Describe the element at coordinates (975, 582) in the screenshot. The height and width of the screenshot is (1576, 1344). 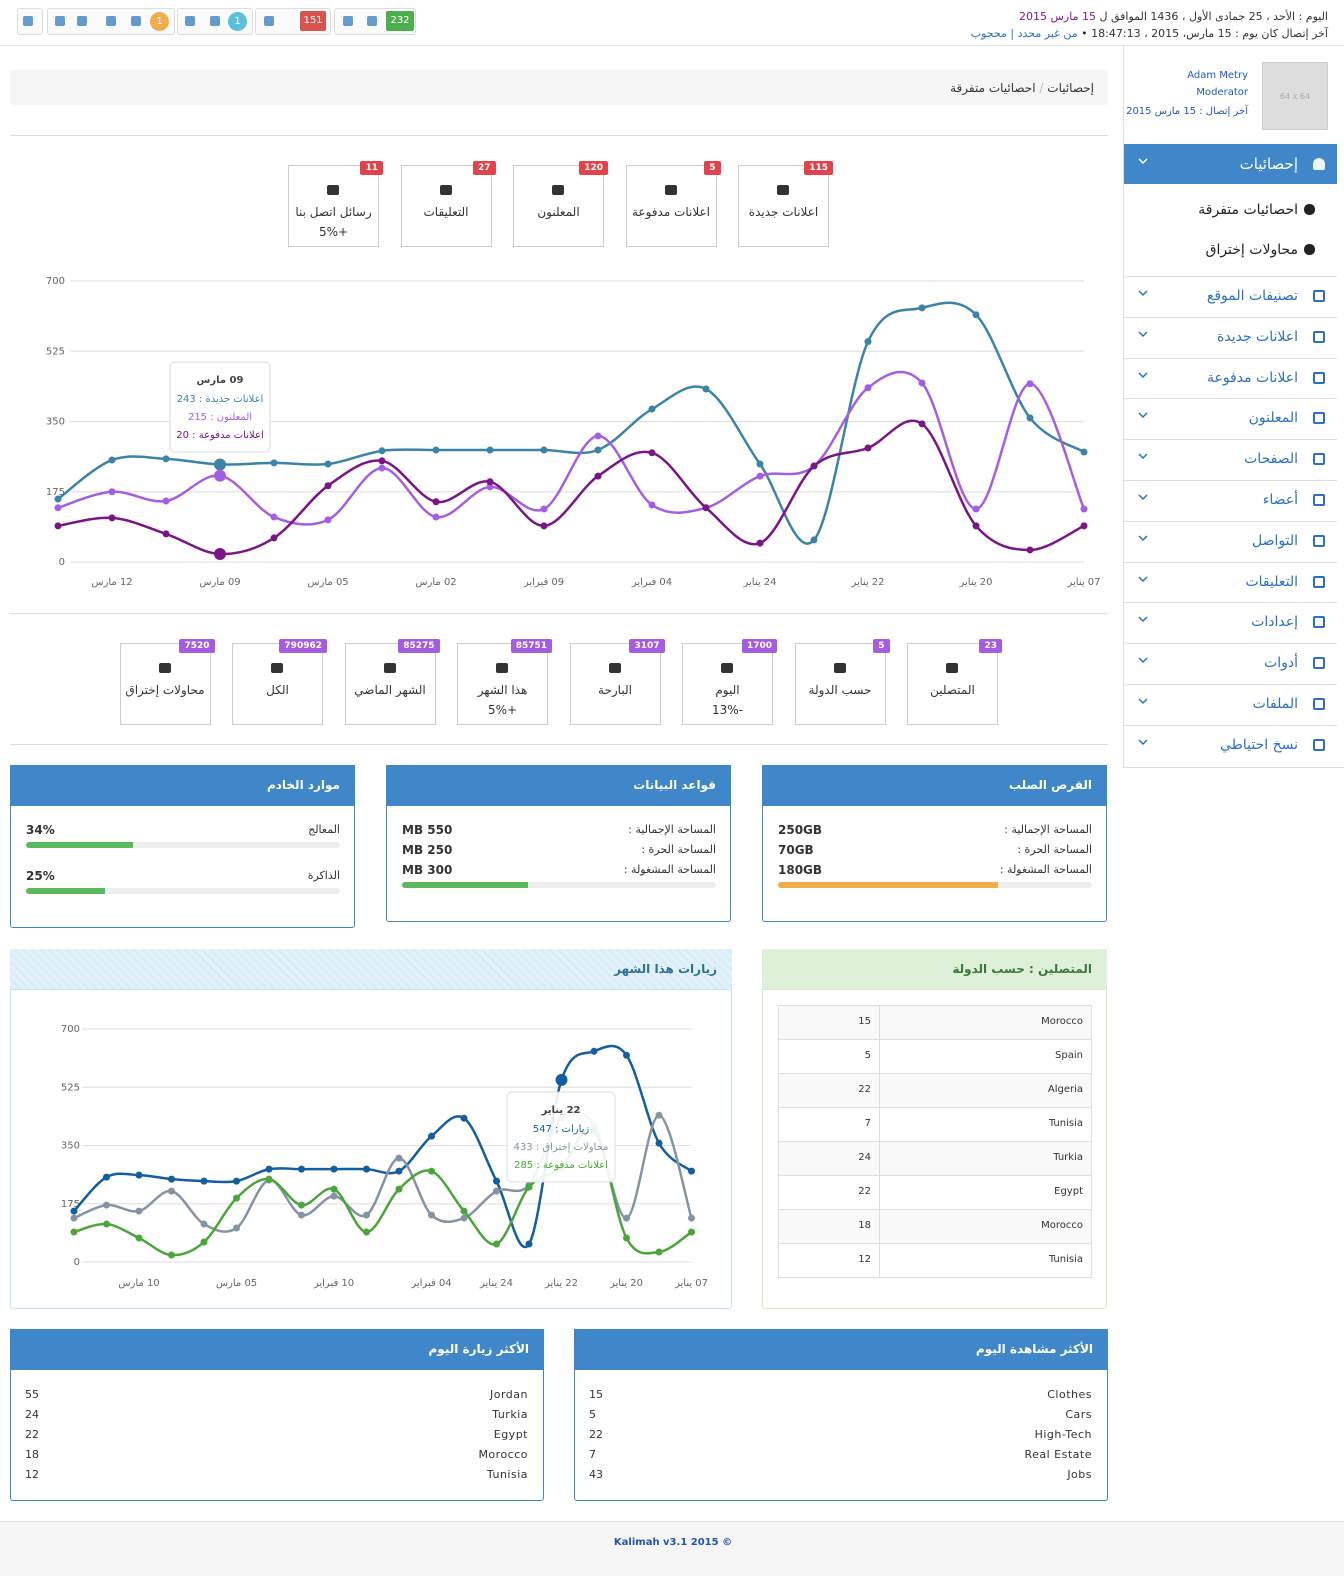
I see `x-tick-label: 20 يناير` at that location.